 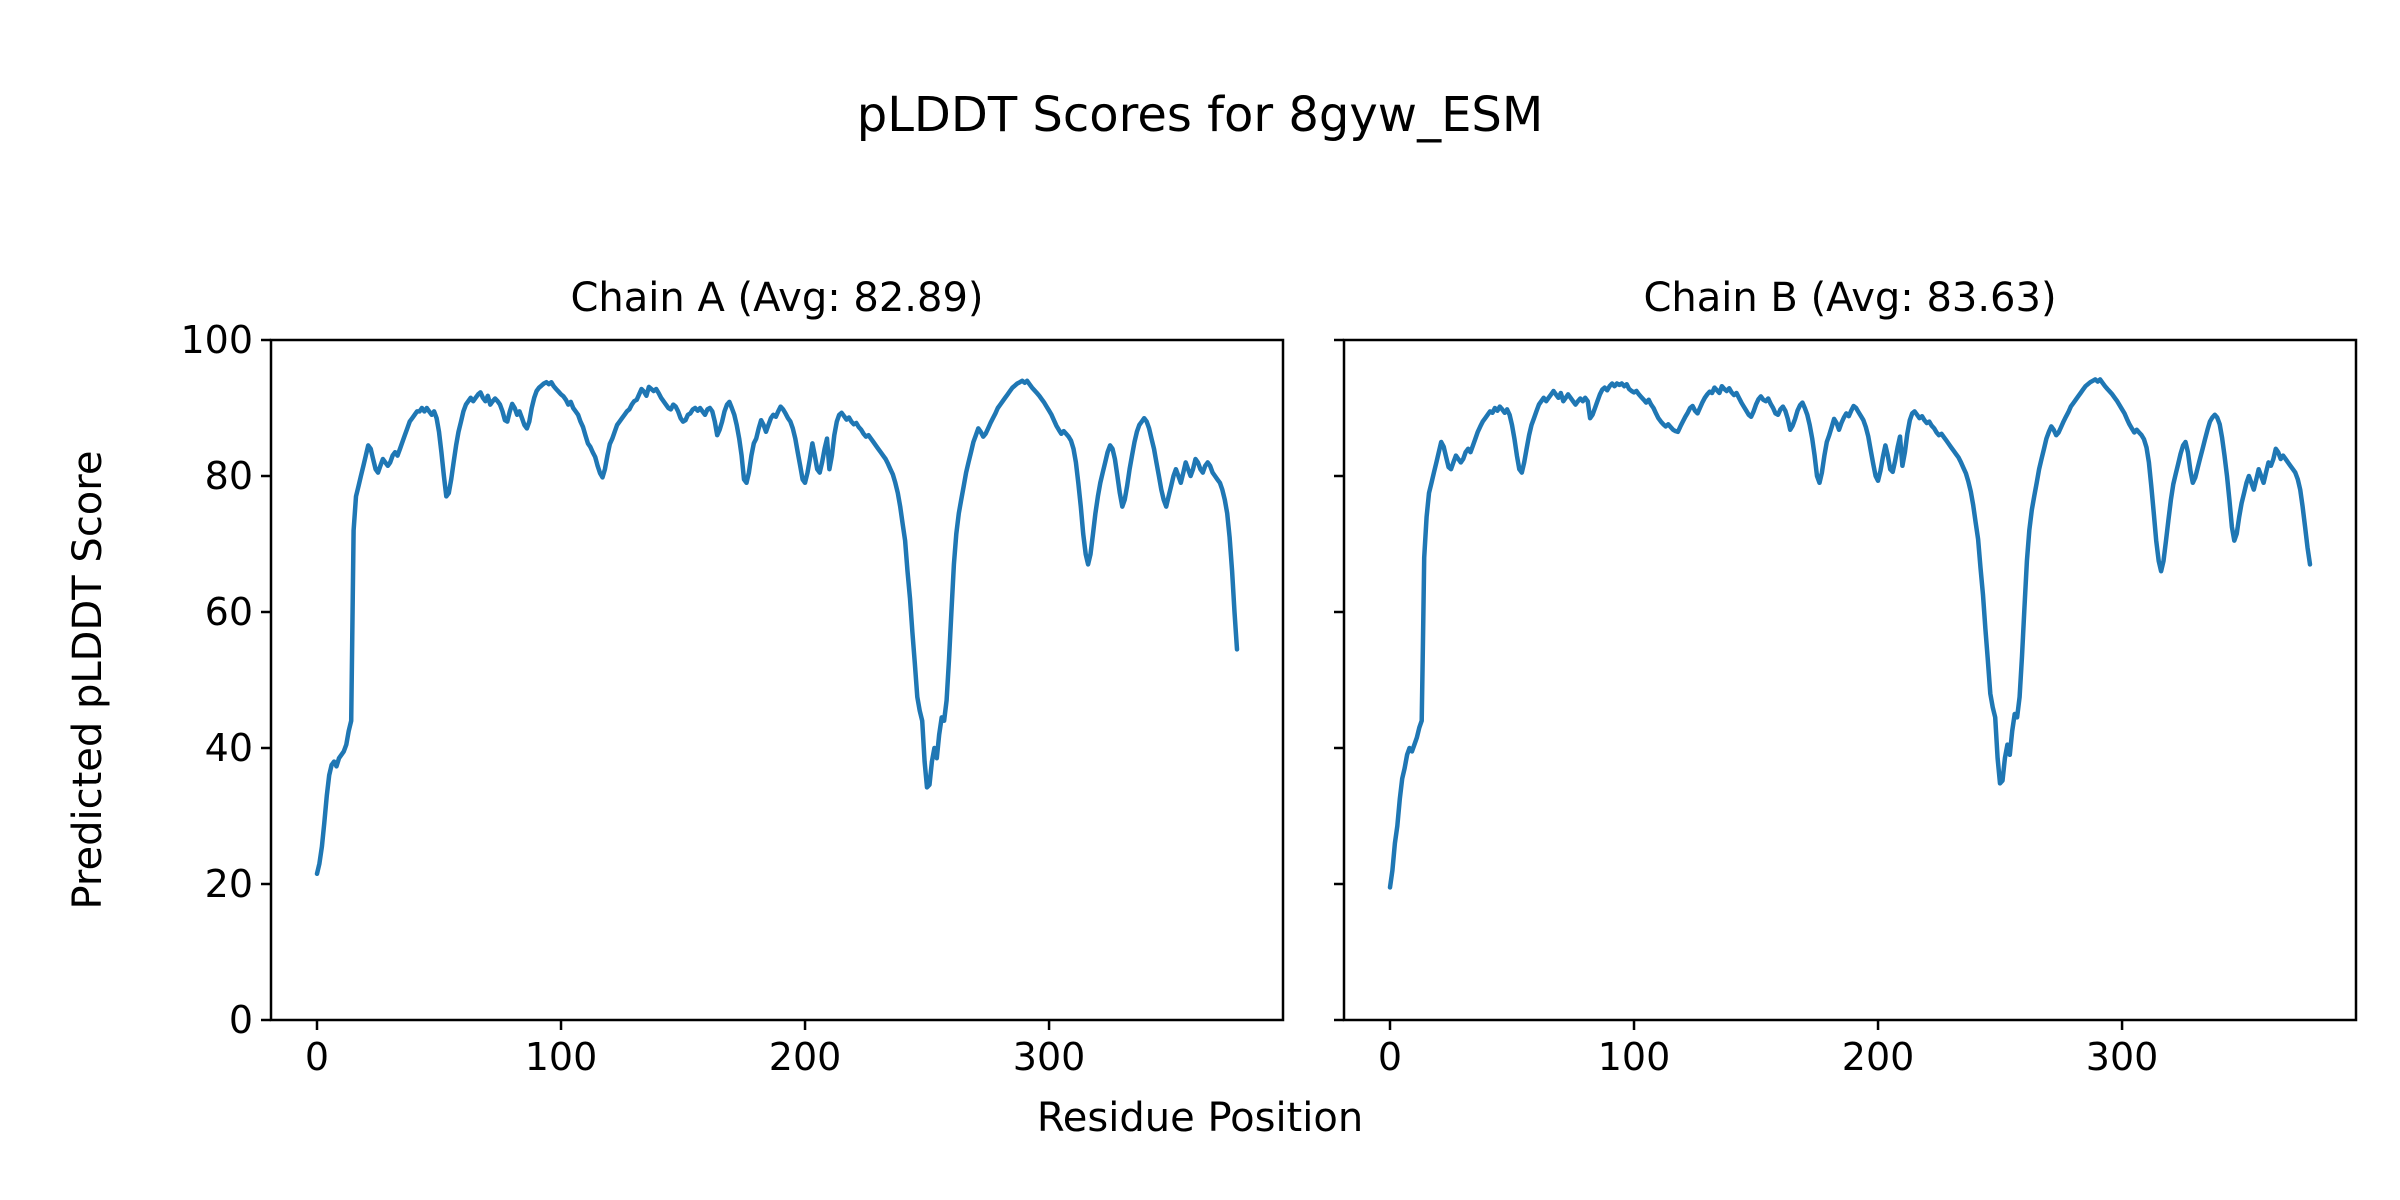 I want to click on figure-title: pLDDT Scores for 8gyw_ESM, so click(x=1200, y=115).